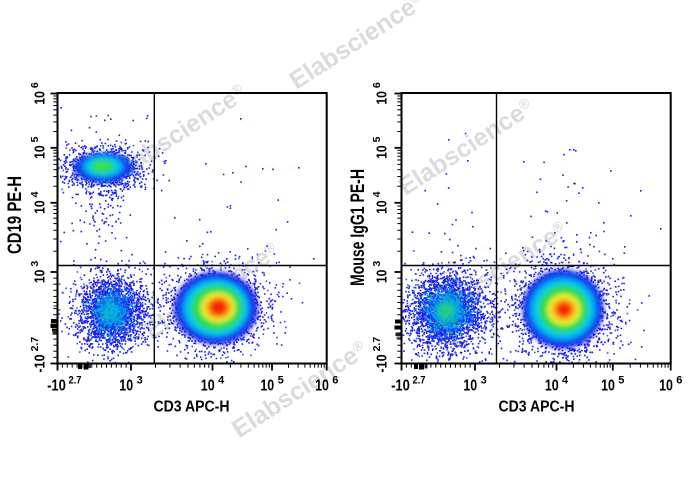  Describe the element at coordinates (15, 215) in the screenshot. I see `svg-text: CD19 PE-H` at that location.